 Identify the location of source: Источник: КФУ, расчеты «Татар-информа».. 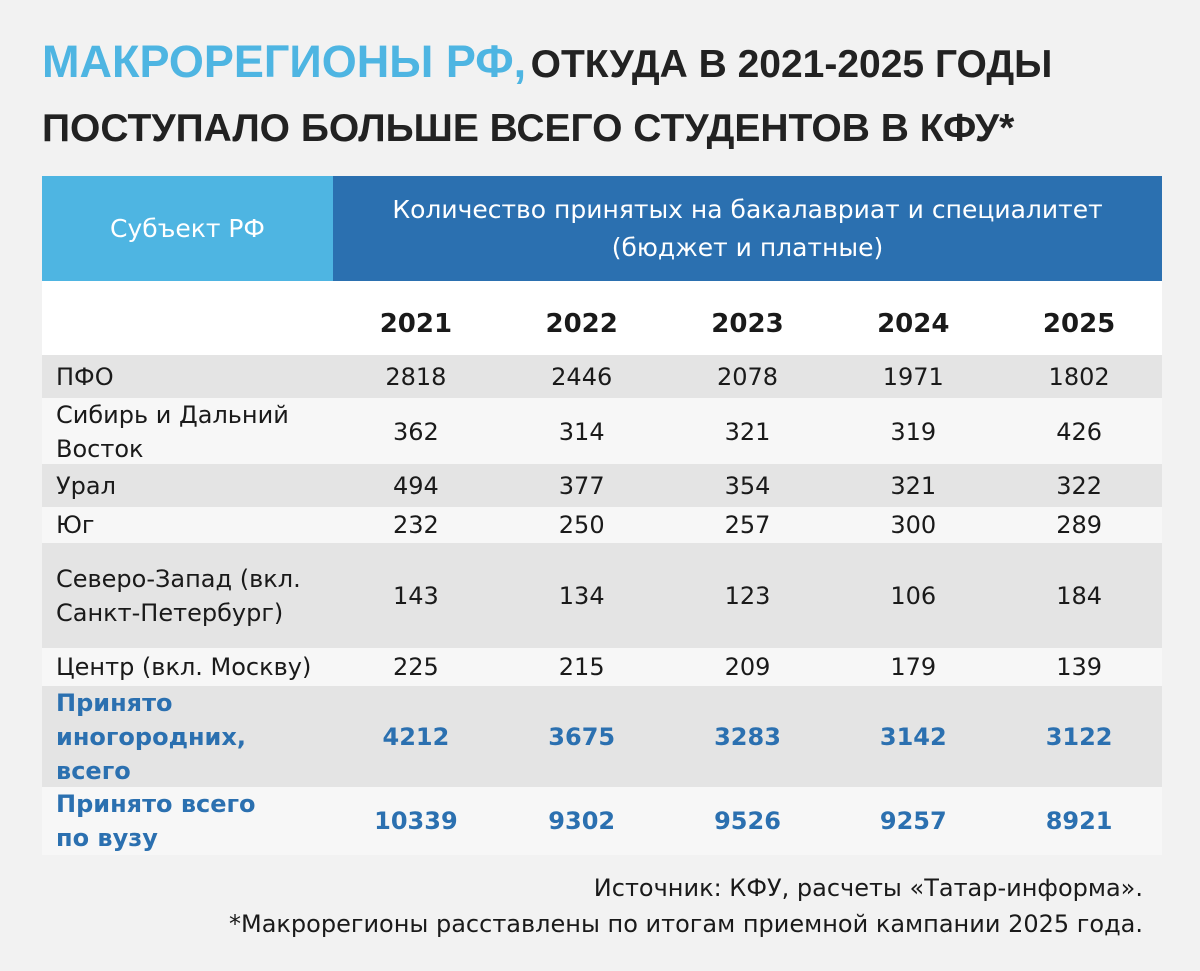
(868, 888).